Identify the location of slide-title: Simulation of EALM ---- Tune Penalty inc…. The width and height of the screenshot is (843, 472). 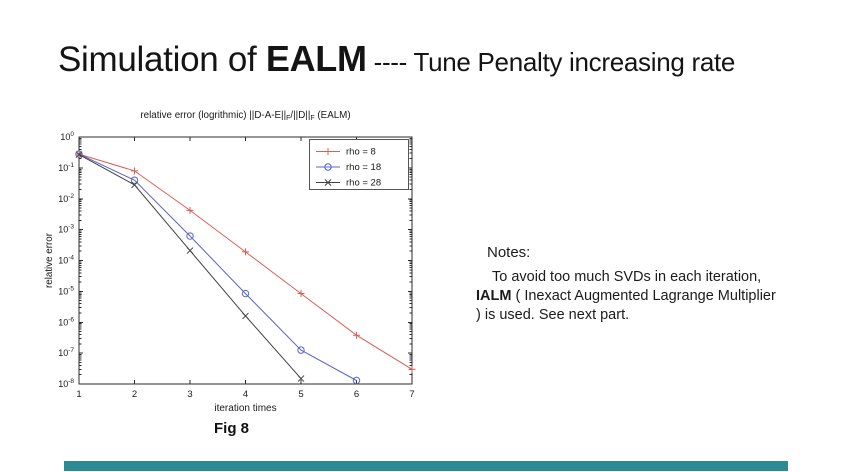
(396, 59).